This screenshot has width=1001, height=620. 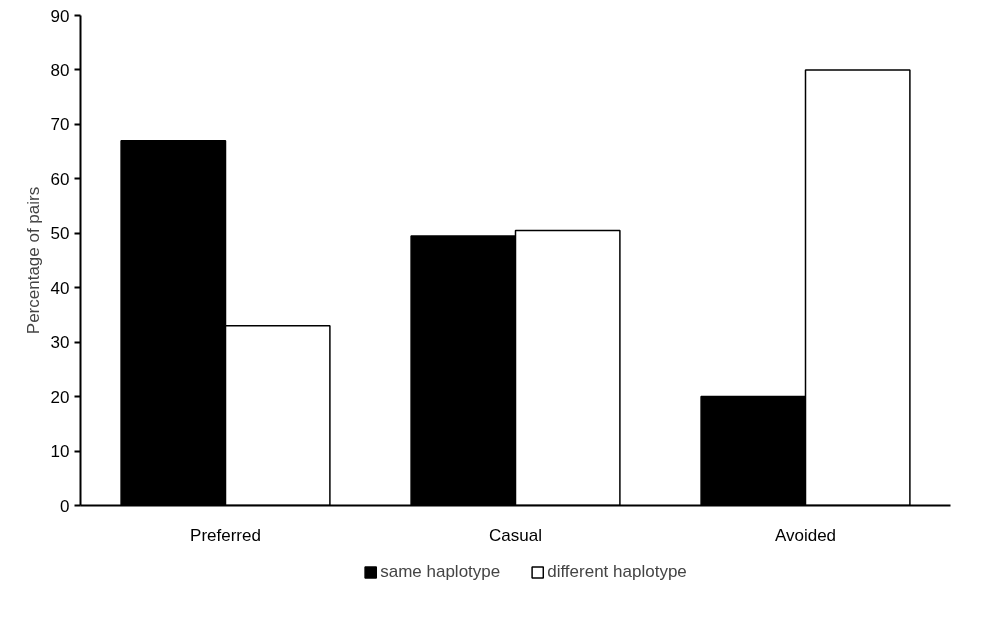 I want to click on legend-label: same haplotype, so click(x=440, y=572).